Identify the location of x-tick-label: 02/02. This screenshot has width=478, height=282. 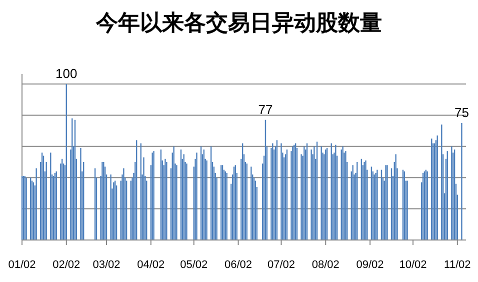
(66, 265).